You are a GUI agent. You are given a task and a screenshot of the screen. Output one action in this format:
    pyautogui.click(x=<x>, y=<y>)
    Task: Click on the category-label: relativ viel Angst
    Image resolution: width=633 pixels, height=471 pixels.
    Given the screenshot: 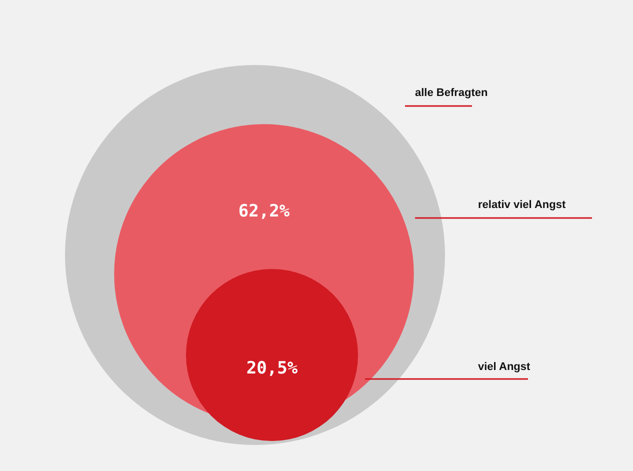 What is the action you would take?
    pyautogui.click(x=522, y=205)
    